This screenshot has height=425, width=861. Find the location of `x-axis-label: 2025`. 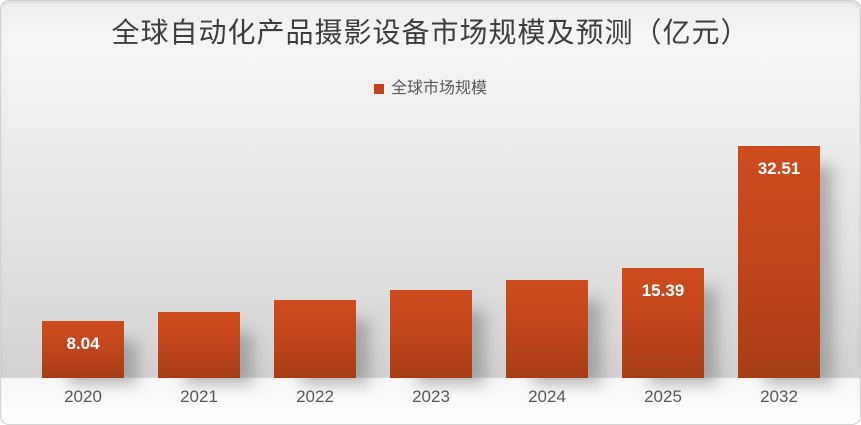

x-axis-label: 2025 is located at coordinates (663, 396).